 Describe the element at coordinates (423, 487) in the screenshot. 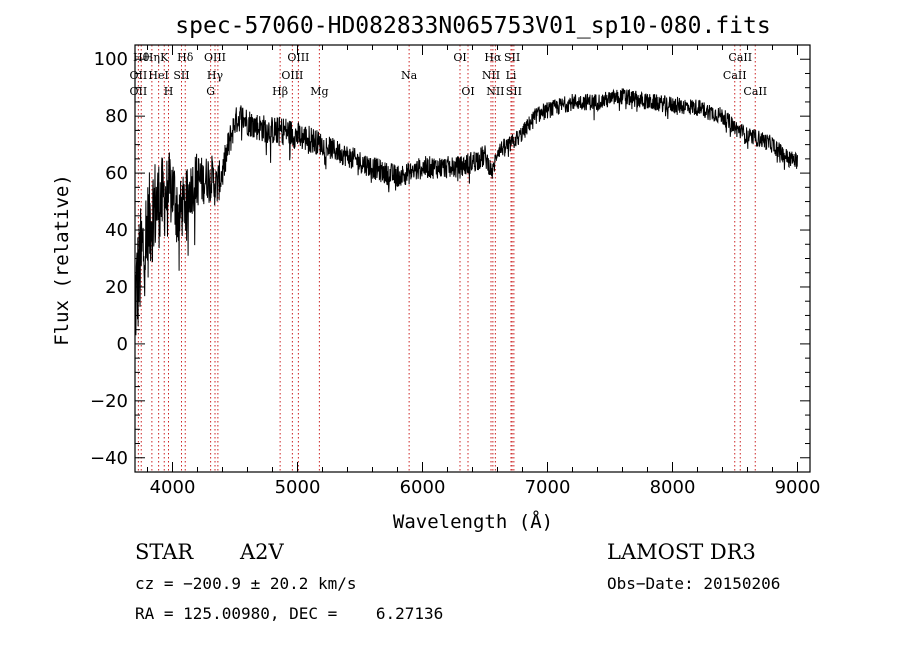

I see `x-tick-label: 6000` at that location.